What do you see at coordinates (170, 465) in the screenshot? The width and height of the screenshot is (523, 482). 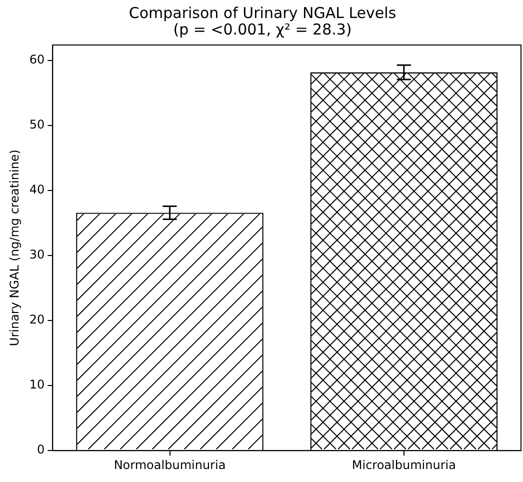 I see `x-tick-label: Normoalbuminuria` at bounding box center [170, 465].